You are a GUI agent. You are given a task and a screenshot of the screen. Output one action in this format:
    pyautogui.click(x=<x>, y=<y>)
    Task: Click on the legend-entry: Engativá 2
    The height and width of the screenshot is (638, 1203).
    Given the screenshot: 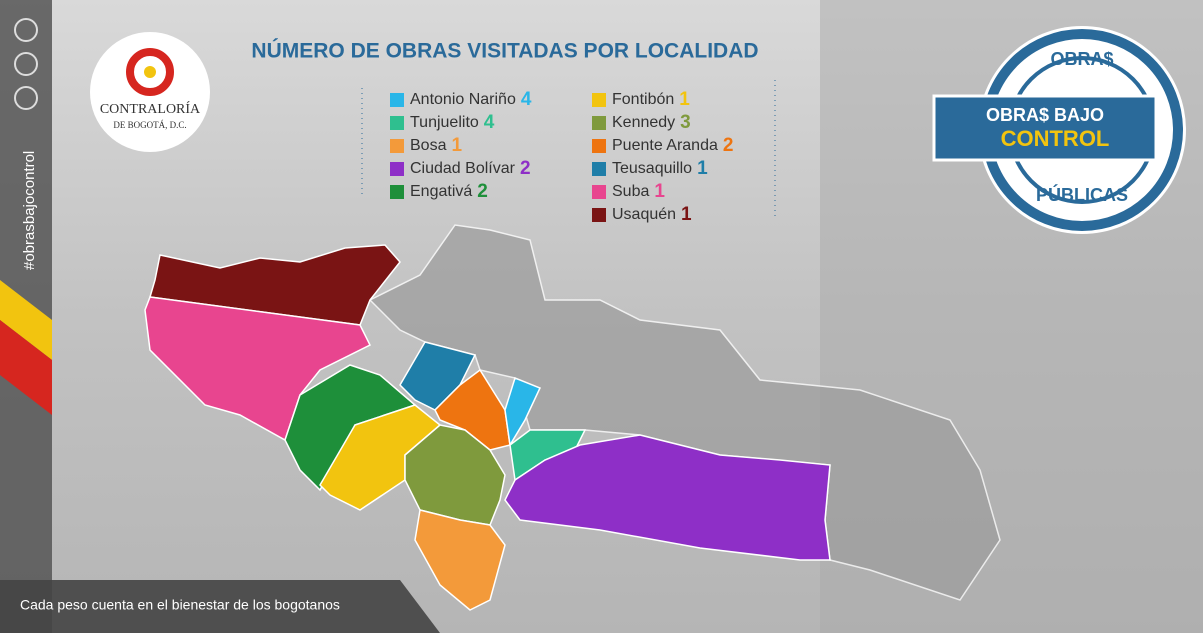 What is the action you would take?
    pyautogui.click(x=449, y=191)
    